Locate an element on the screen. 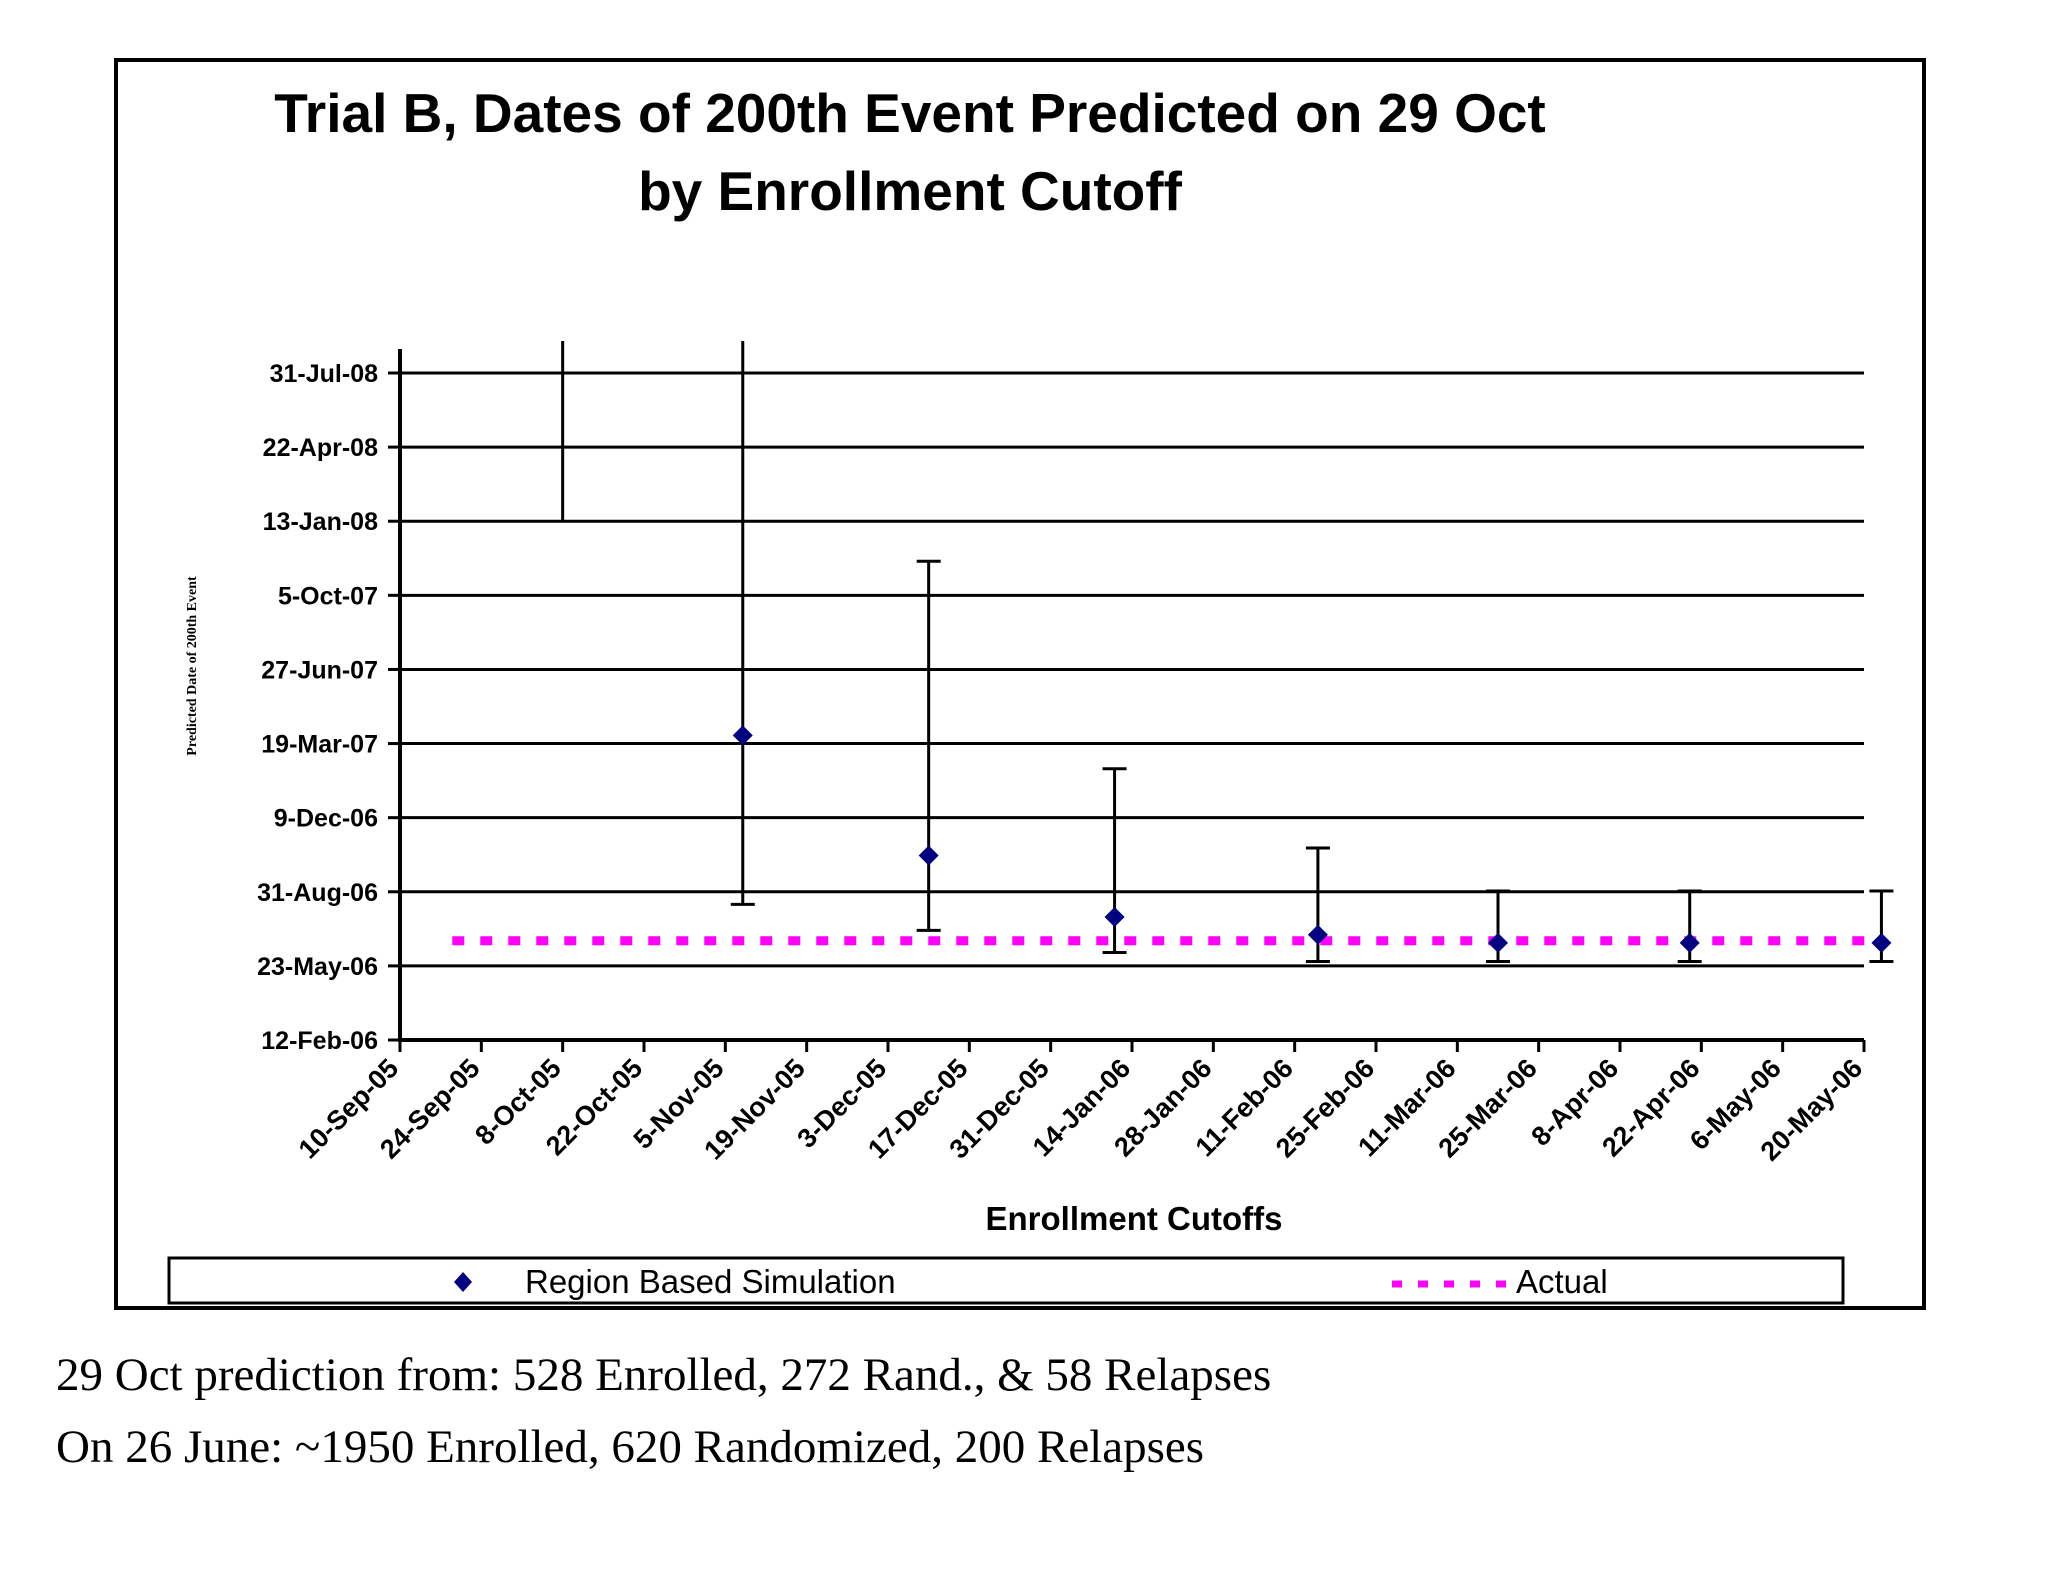  y-tick-label: 23-May-06 is located at coordinates (317, 967).